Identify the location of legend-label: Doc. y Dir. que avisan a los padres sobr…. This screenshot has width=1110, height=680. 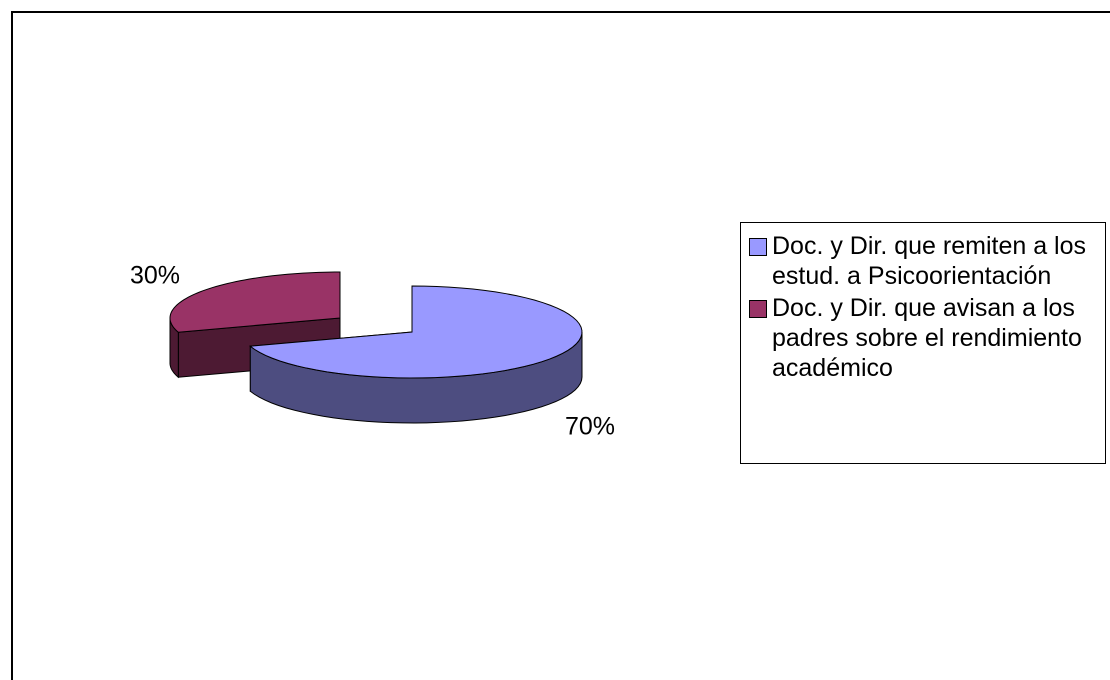
(927, 338).